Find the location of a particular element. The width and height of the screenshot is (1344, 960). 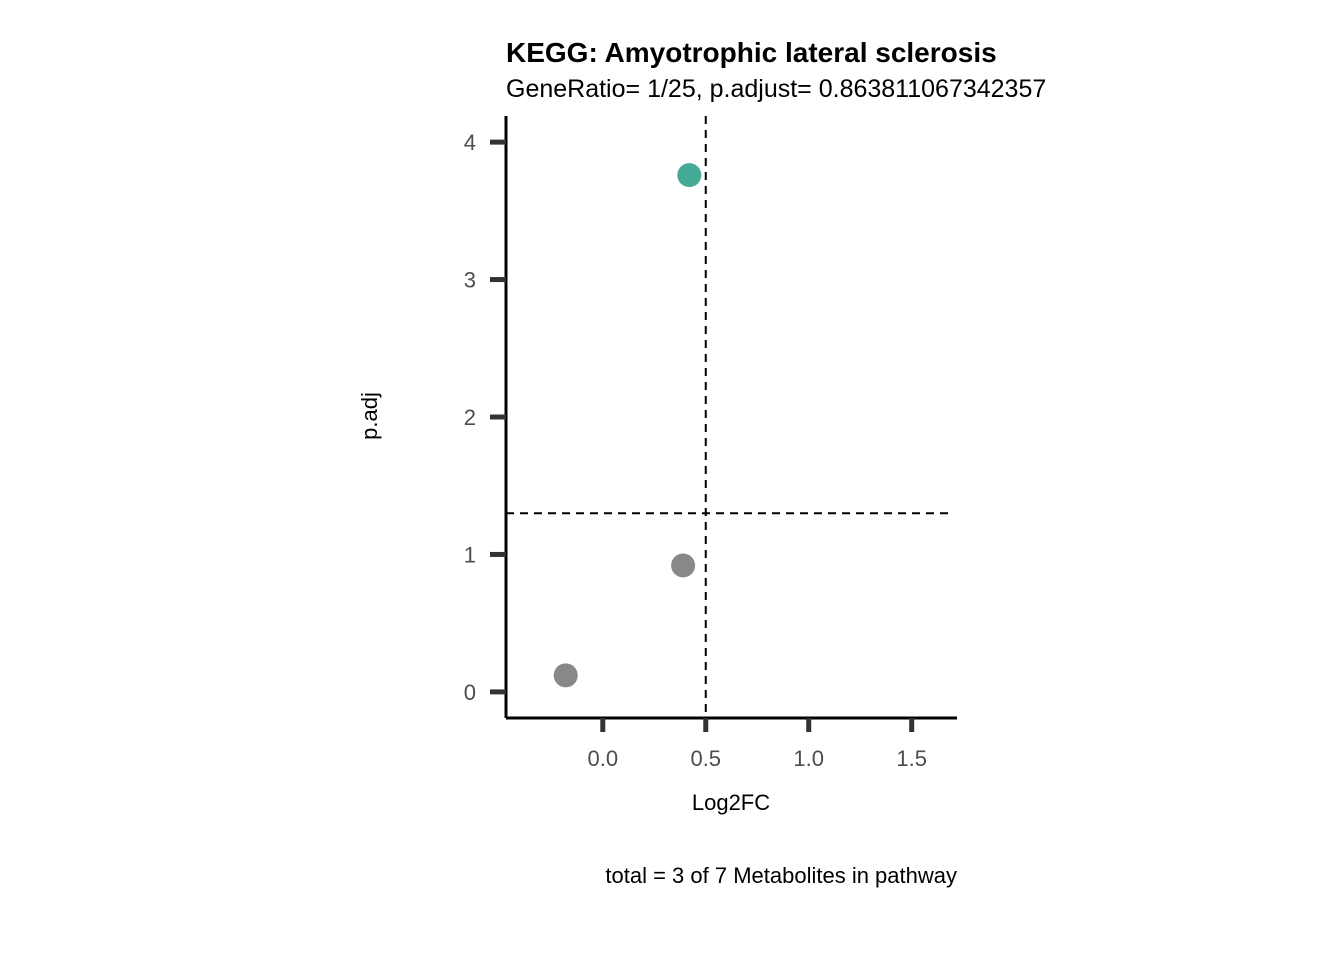

x-axis-label: Log2FC is located at coordinates (731, 802).